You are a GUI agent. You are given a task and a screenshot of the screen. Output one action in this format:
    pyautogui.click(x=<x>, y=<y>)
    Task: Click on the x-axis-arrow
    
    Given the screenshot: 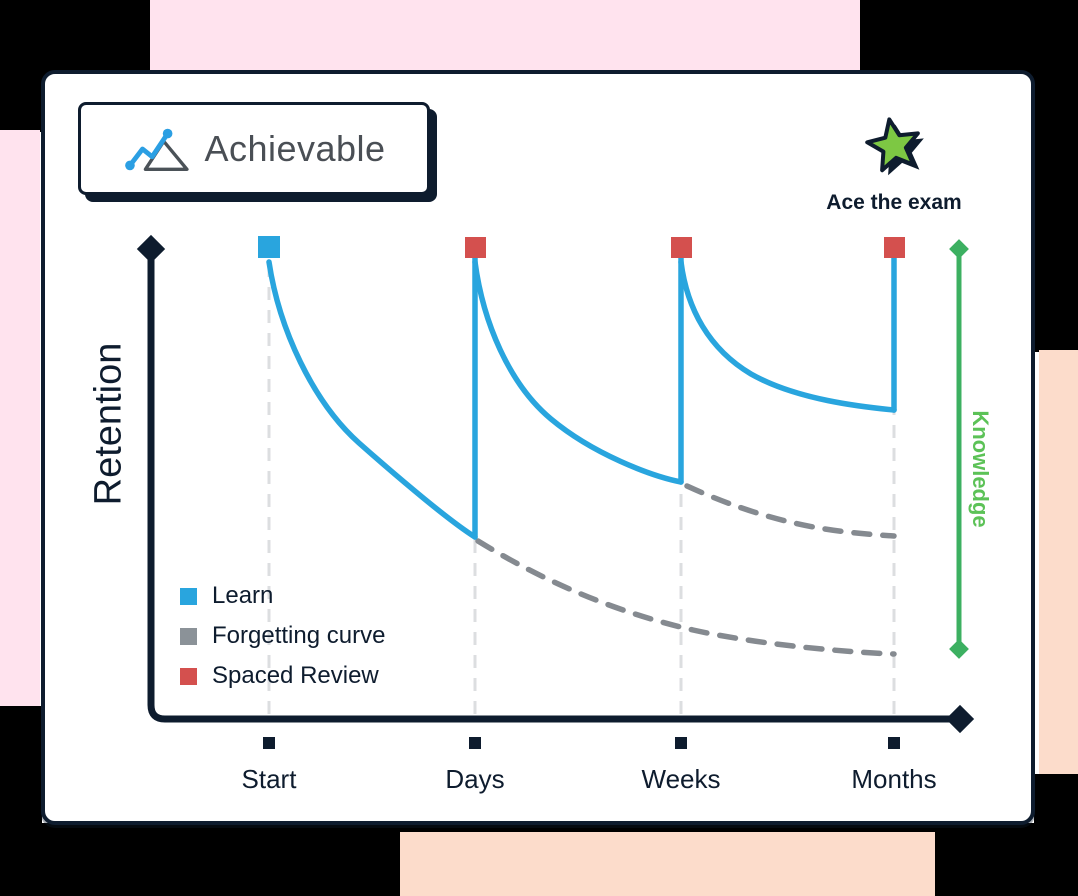 What is the action you would take?
    pyautogui.click(x=960, y=719)
    